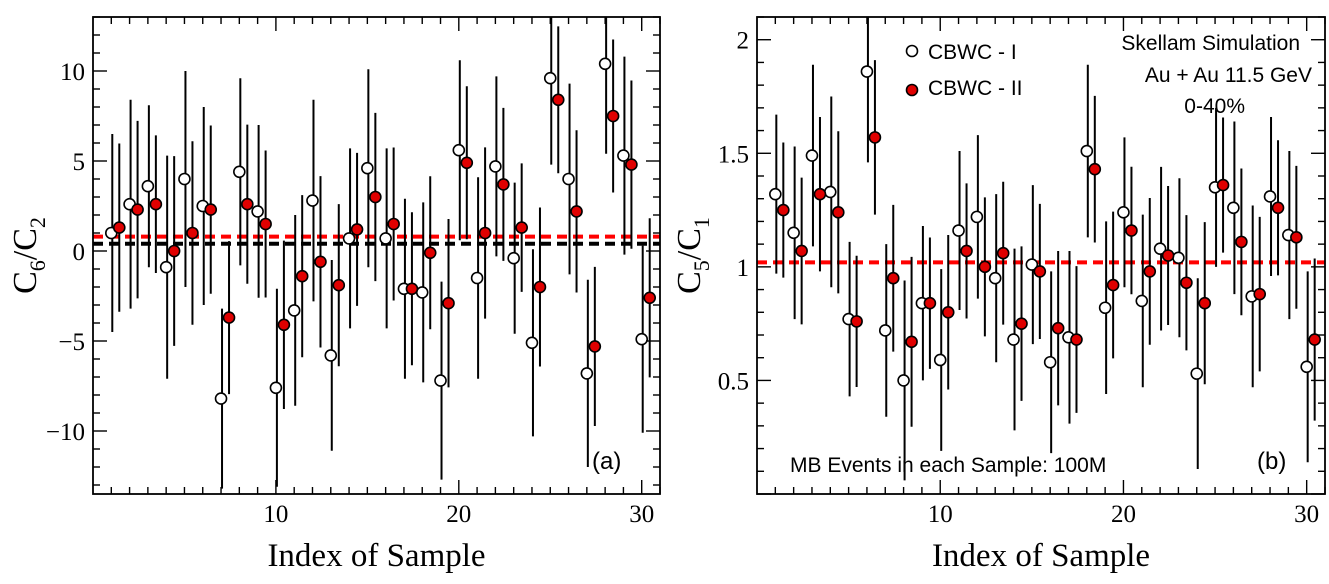  Describe the element at coordinates (948, 465) in the screenshot. I see `annotation-events: MB Events in each Sample: 100M` at that location.